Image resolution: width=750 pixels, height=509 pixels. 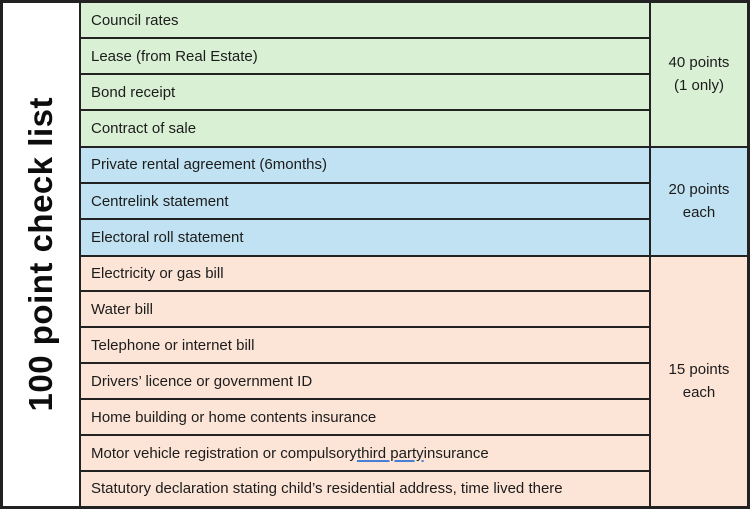 I want to click on row-text: Drivers’ licence or government ID, so click(x=202, y=381).